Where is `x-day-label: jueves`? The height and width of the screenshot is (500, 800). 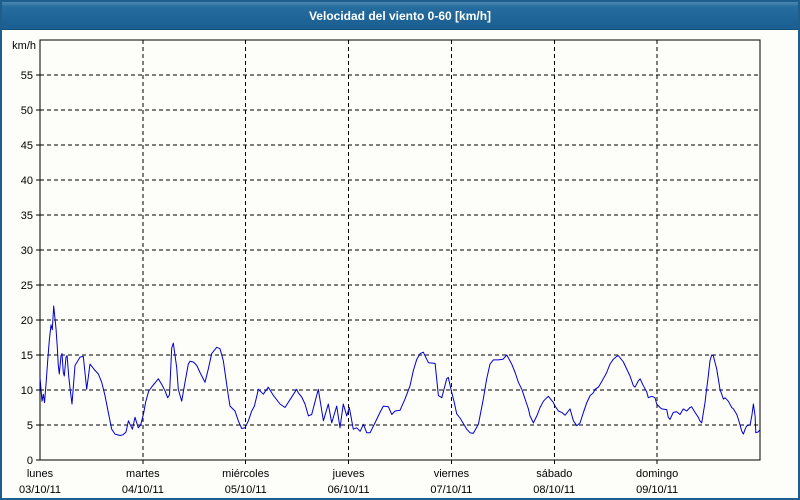 x-day-label: jueves is located at coordinates (348, 474).